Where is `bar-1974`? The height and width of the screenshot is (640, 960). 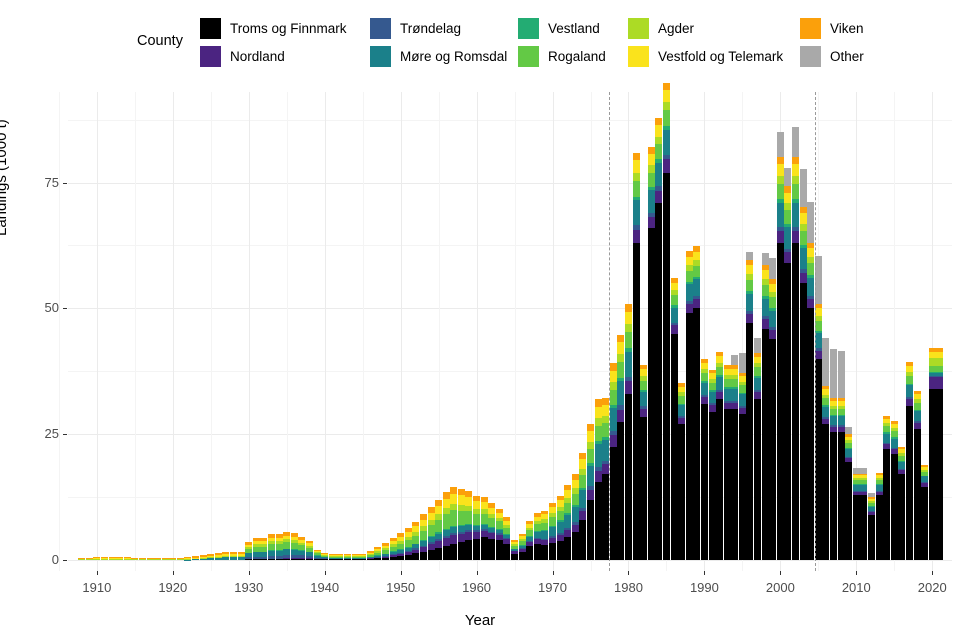
bar-1974 is located at coordinates (583, 506).